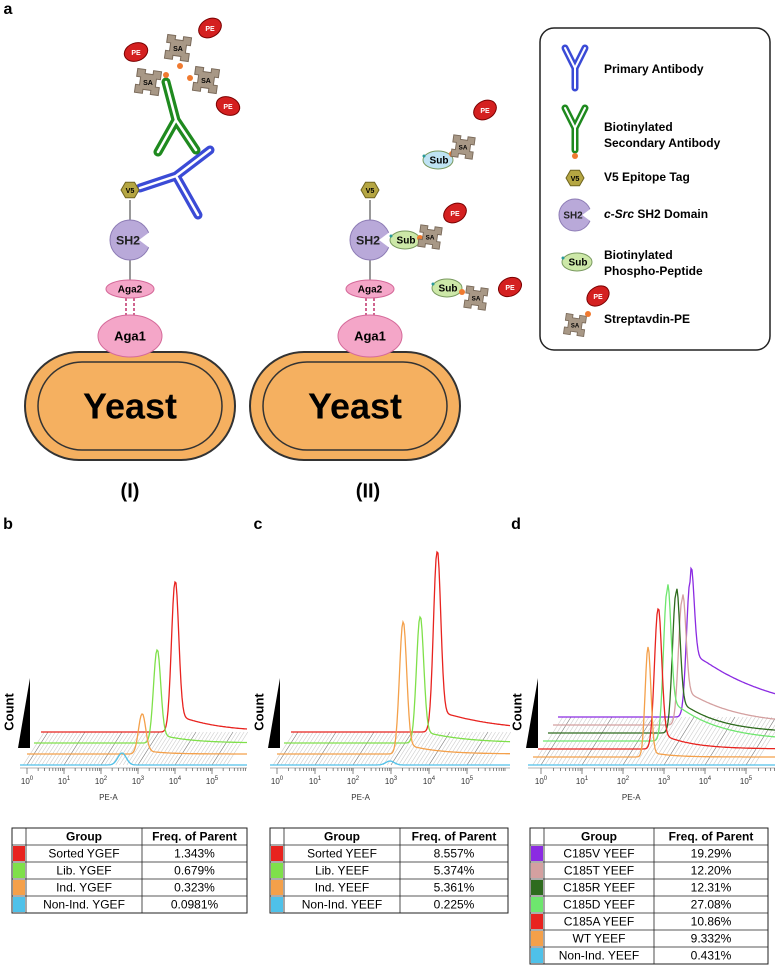  I want to click on primary-antibody, so click(175, 182).